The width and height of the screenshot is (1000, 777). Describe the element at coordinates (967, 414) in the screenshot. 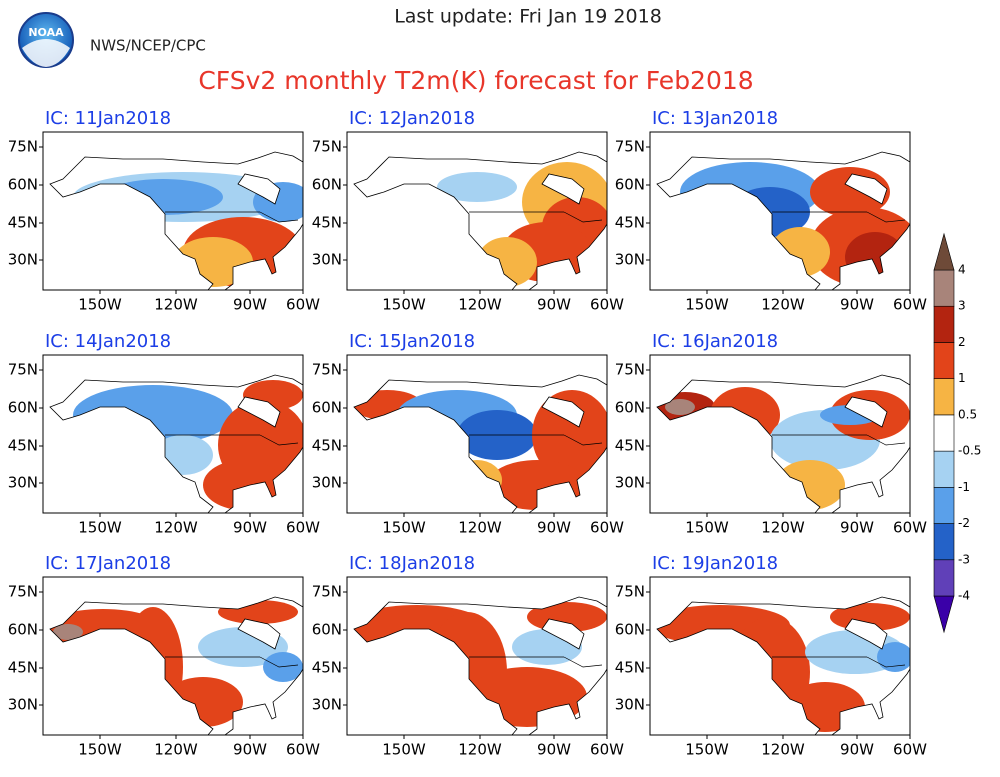

I see `colorbar-label: 0.5` at that location.